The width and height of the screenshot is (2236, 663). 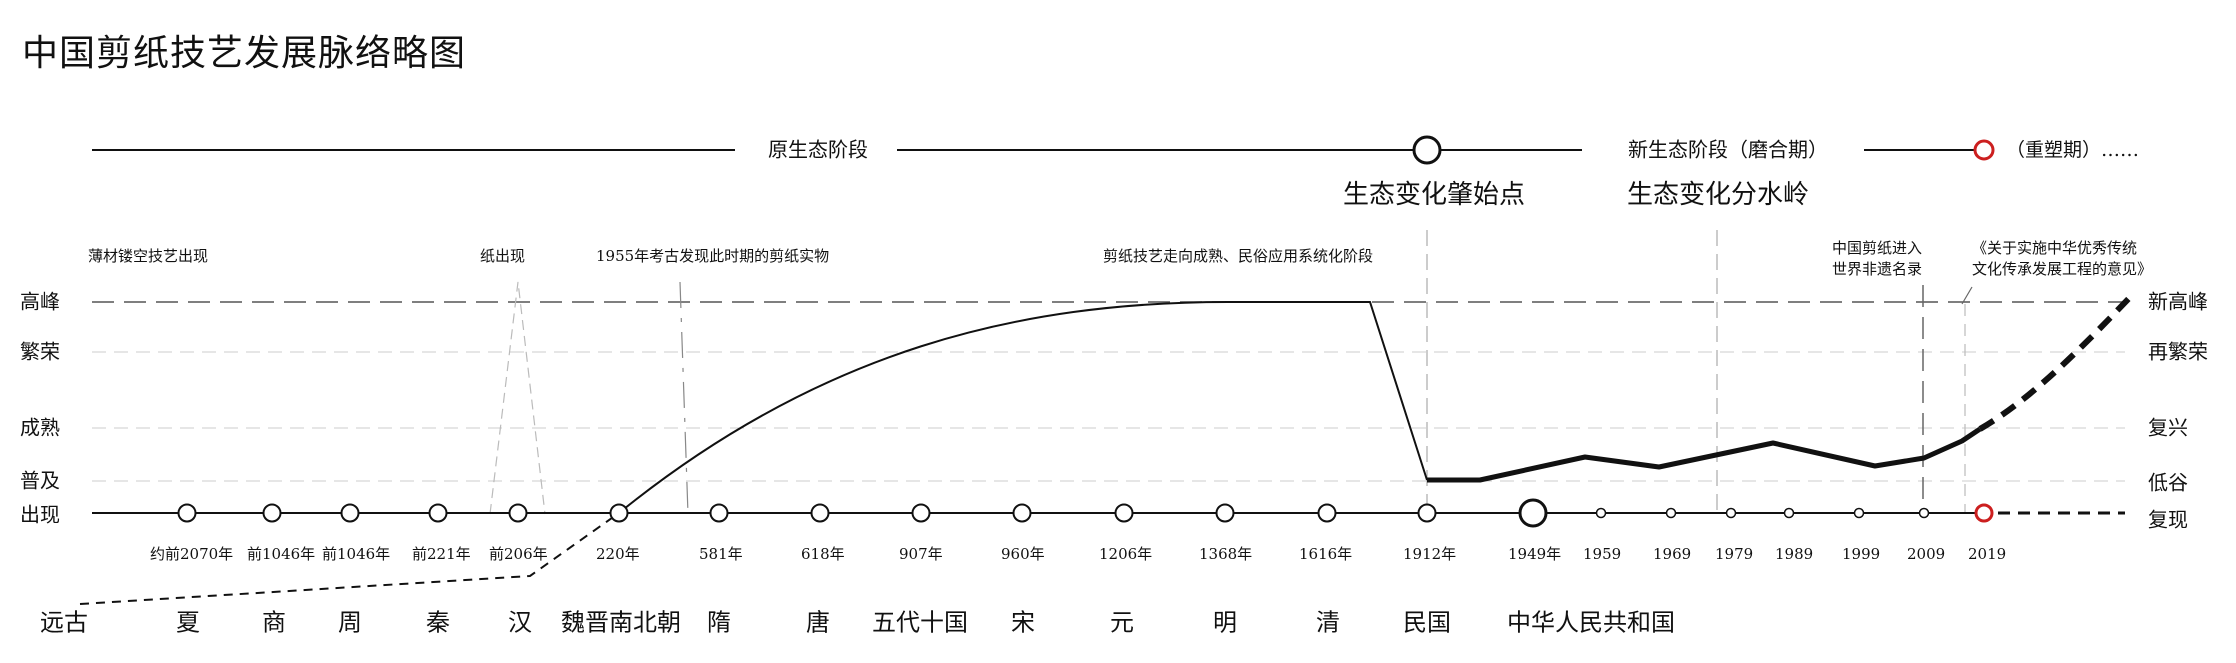 What do you see at coordinates (64, 623) in the screenshot?
I see `dynasty-label-1: 远古` at bounding box center [64, 623].